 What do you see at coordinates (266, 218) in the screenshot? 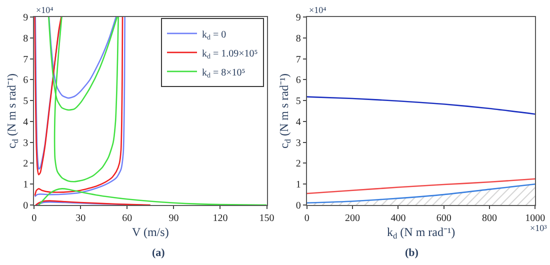
I see `x-tick-label: 150` at bounding box center [266, 218].